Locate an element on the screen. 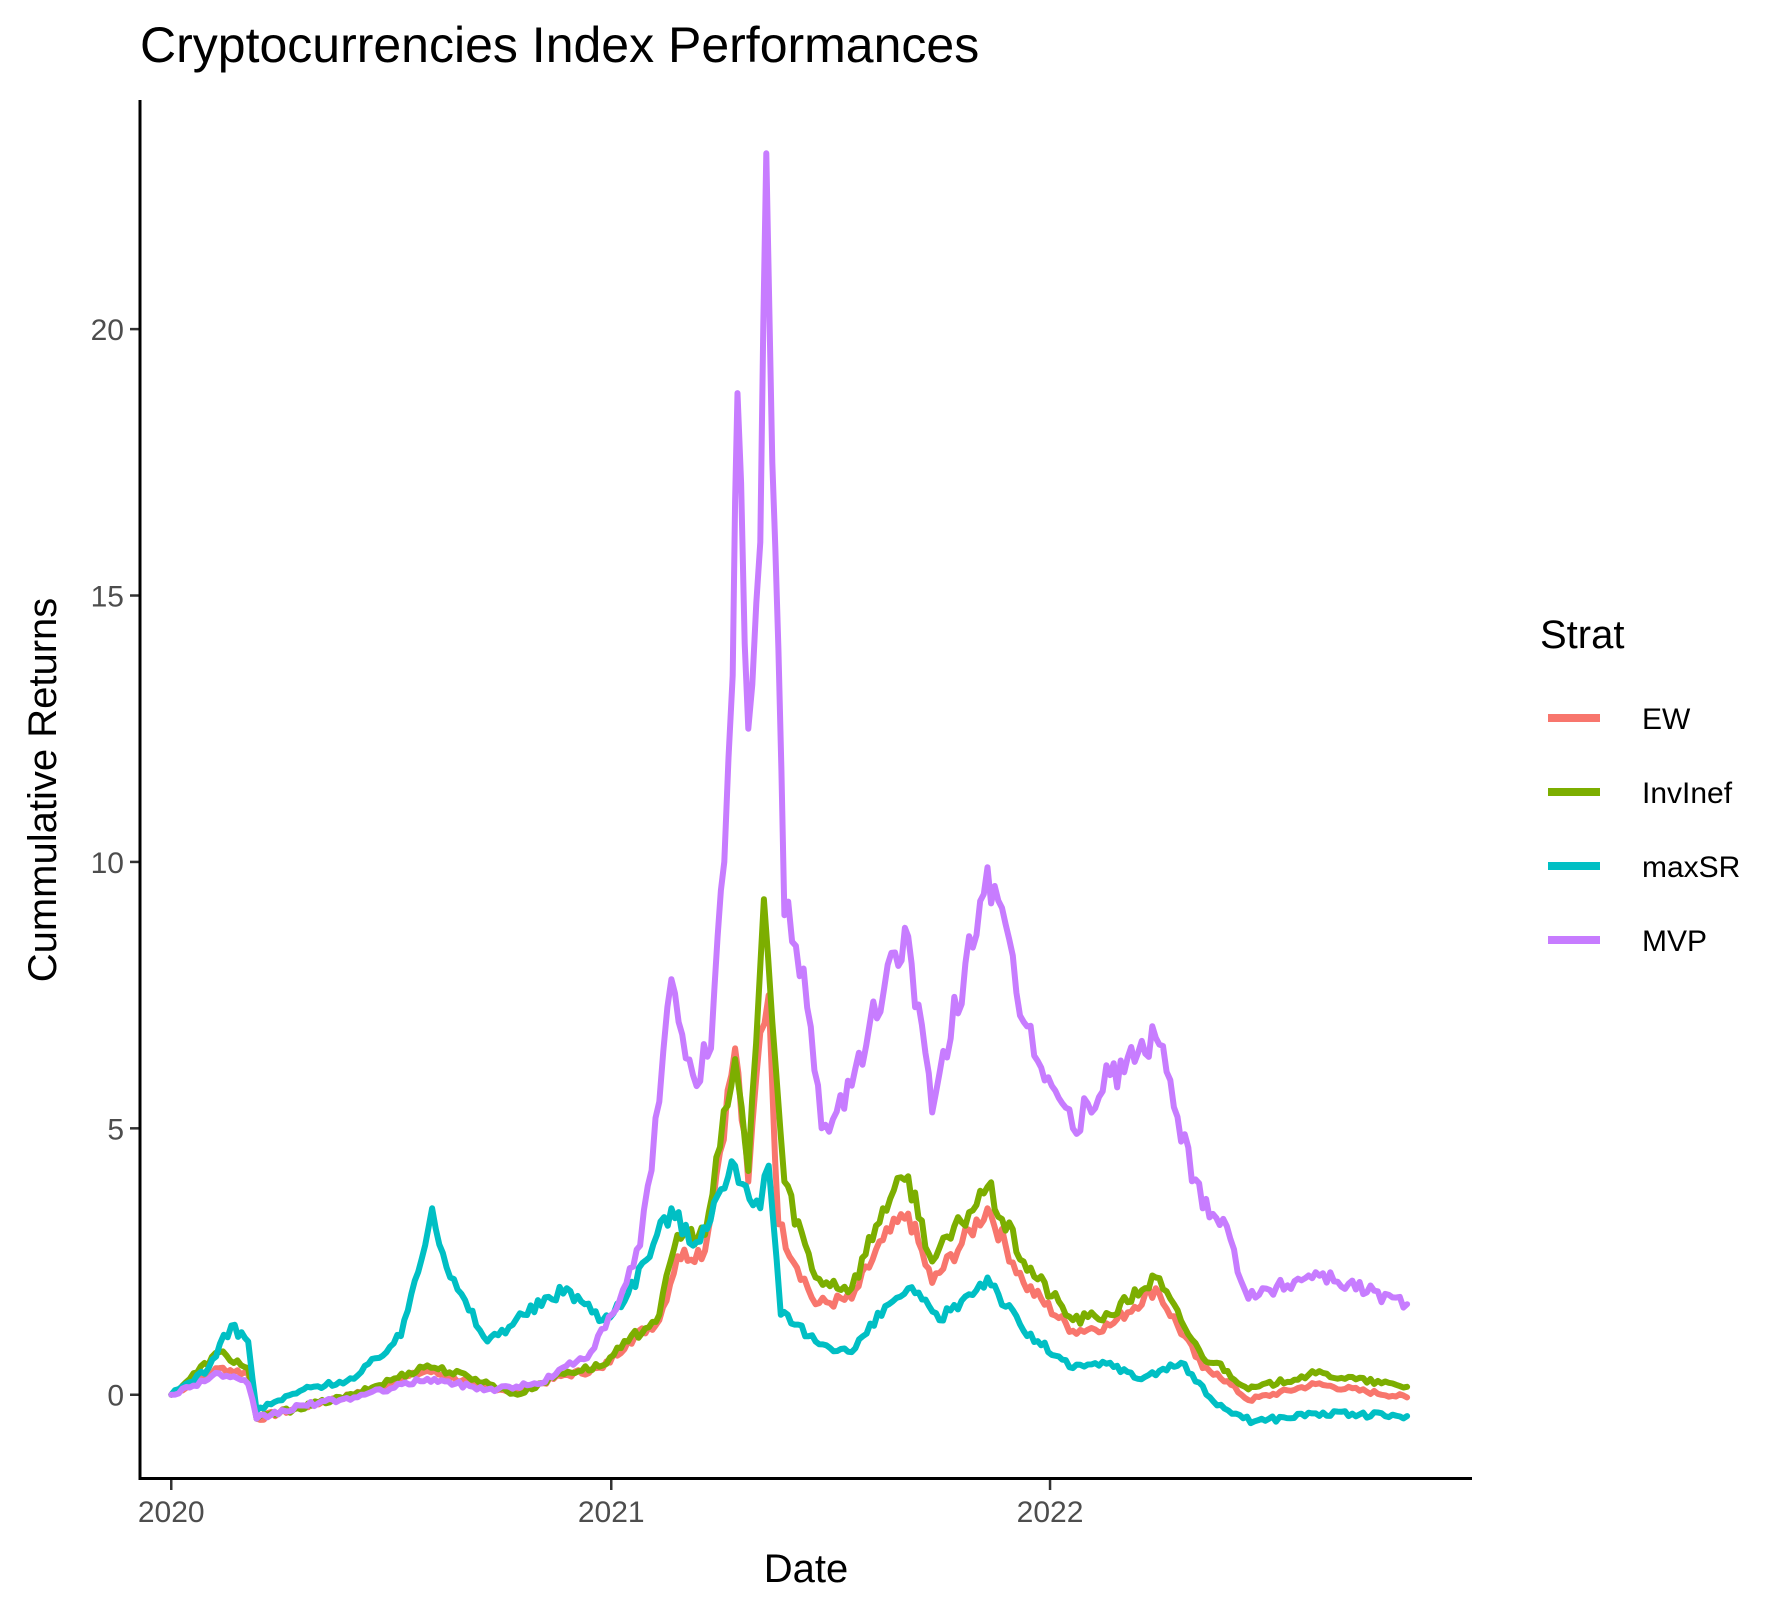 This screenshot has height=1603, width=1790. y-tick-label: 15 is located at coordinates (107, 597).